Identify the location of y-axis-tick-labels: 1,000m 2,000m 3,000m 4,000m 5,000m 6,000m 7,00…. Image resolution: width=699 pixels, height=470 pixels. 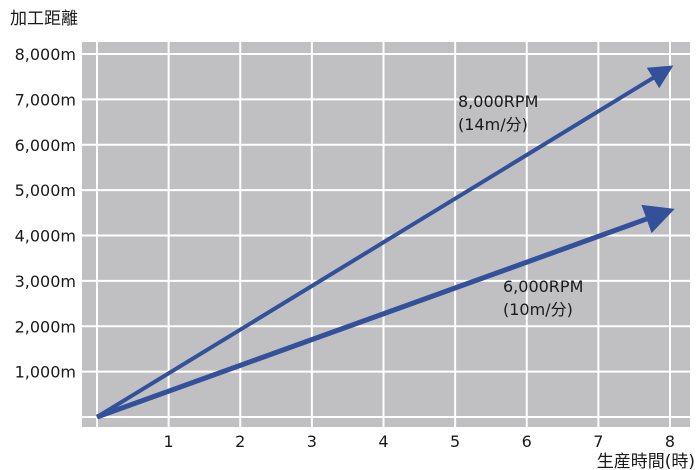
(45, 213).